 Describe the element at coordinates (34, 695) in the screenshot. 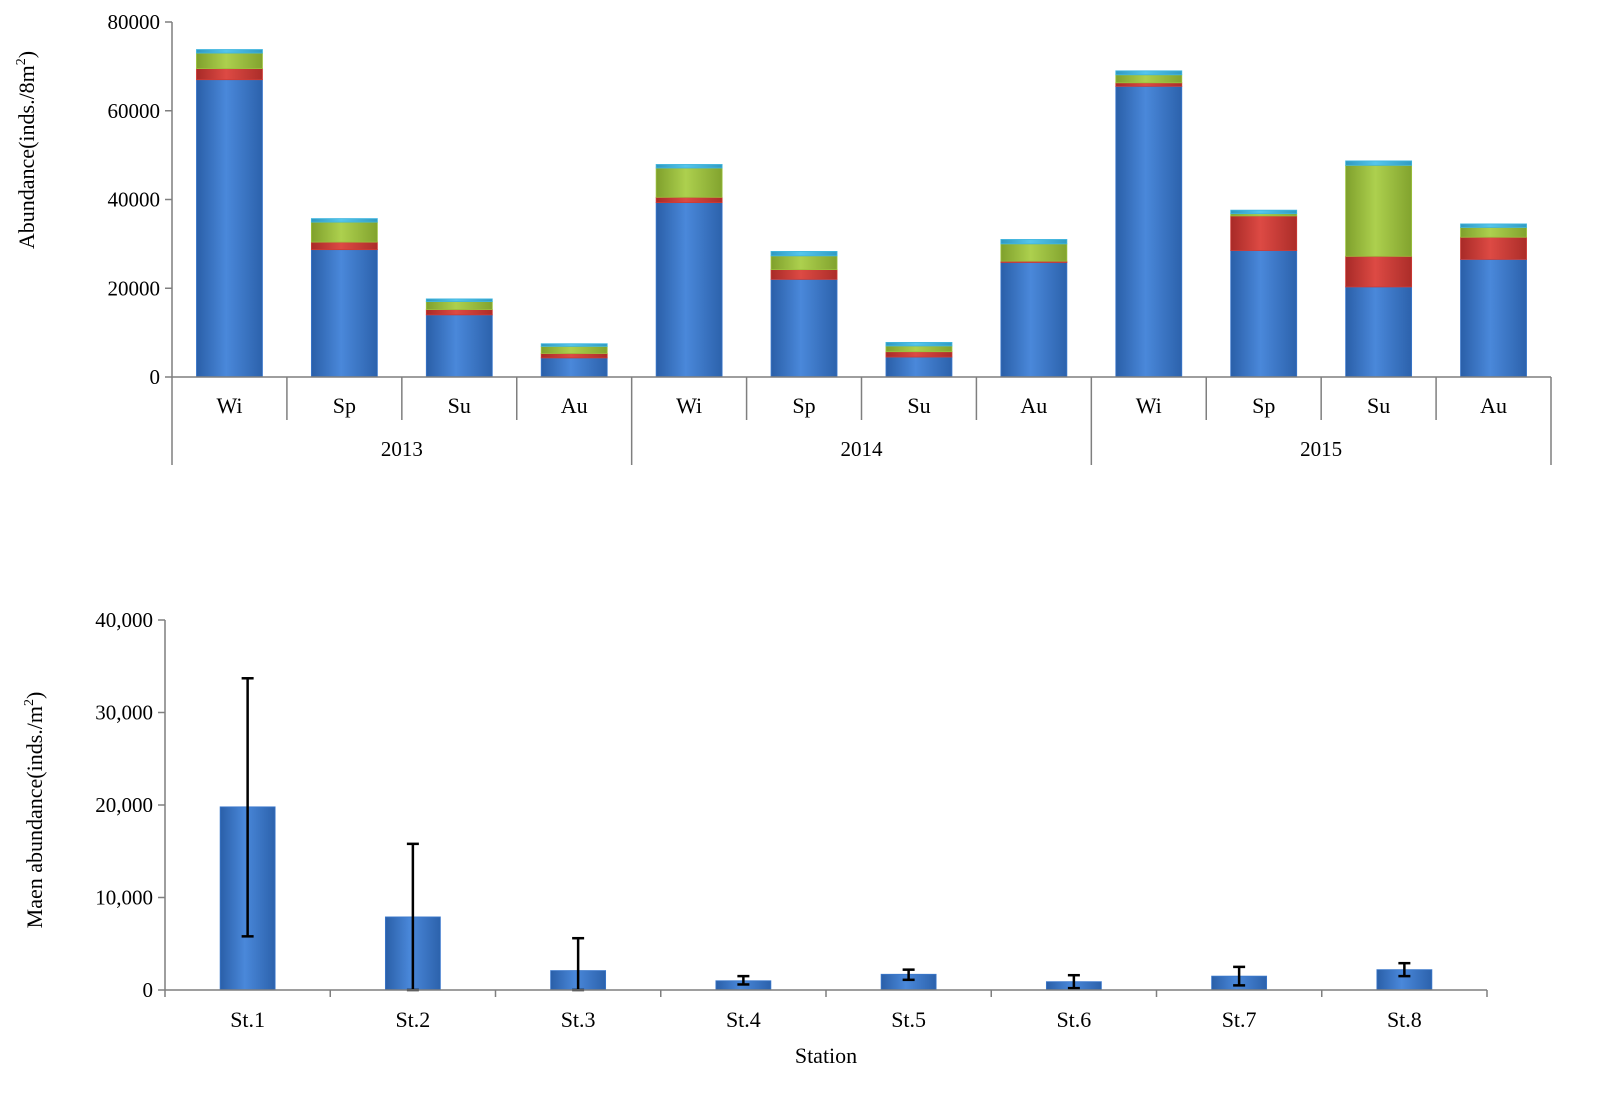

I see `bottom-y-axis-title-tail: )` at that location.